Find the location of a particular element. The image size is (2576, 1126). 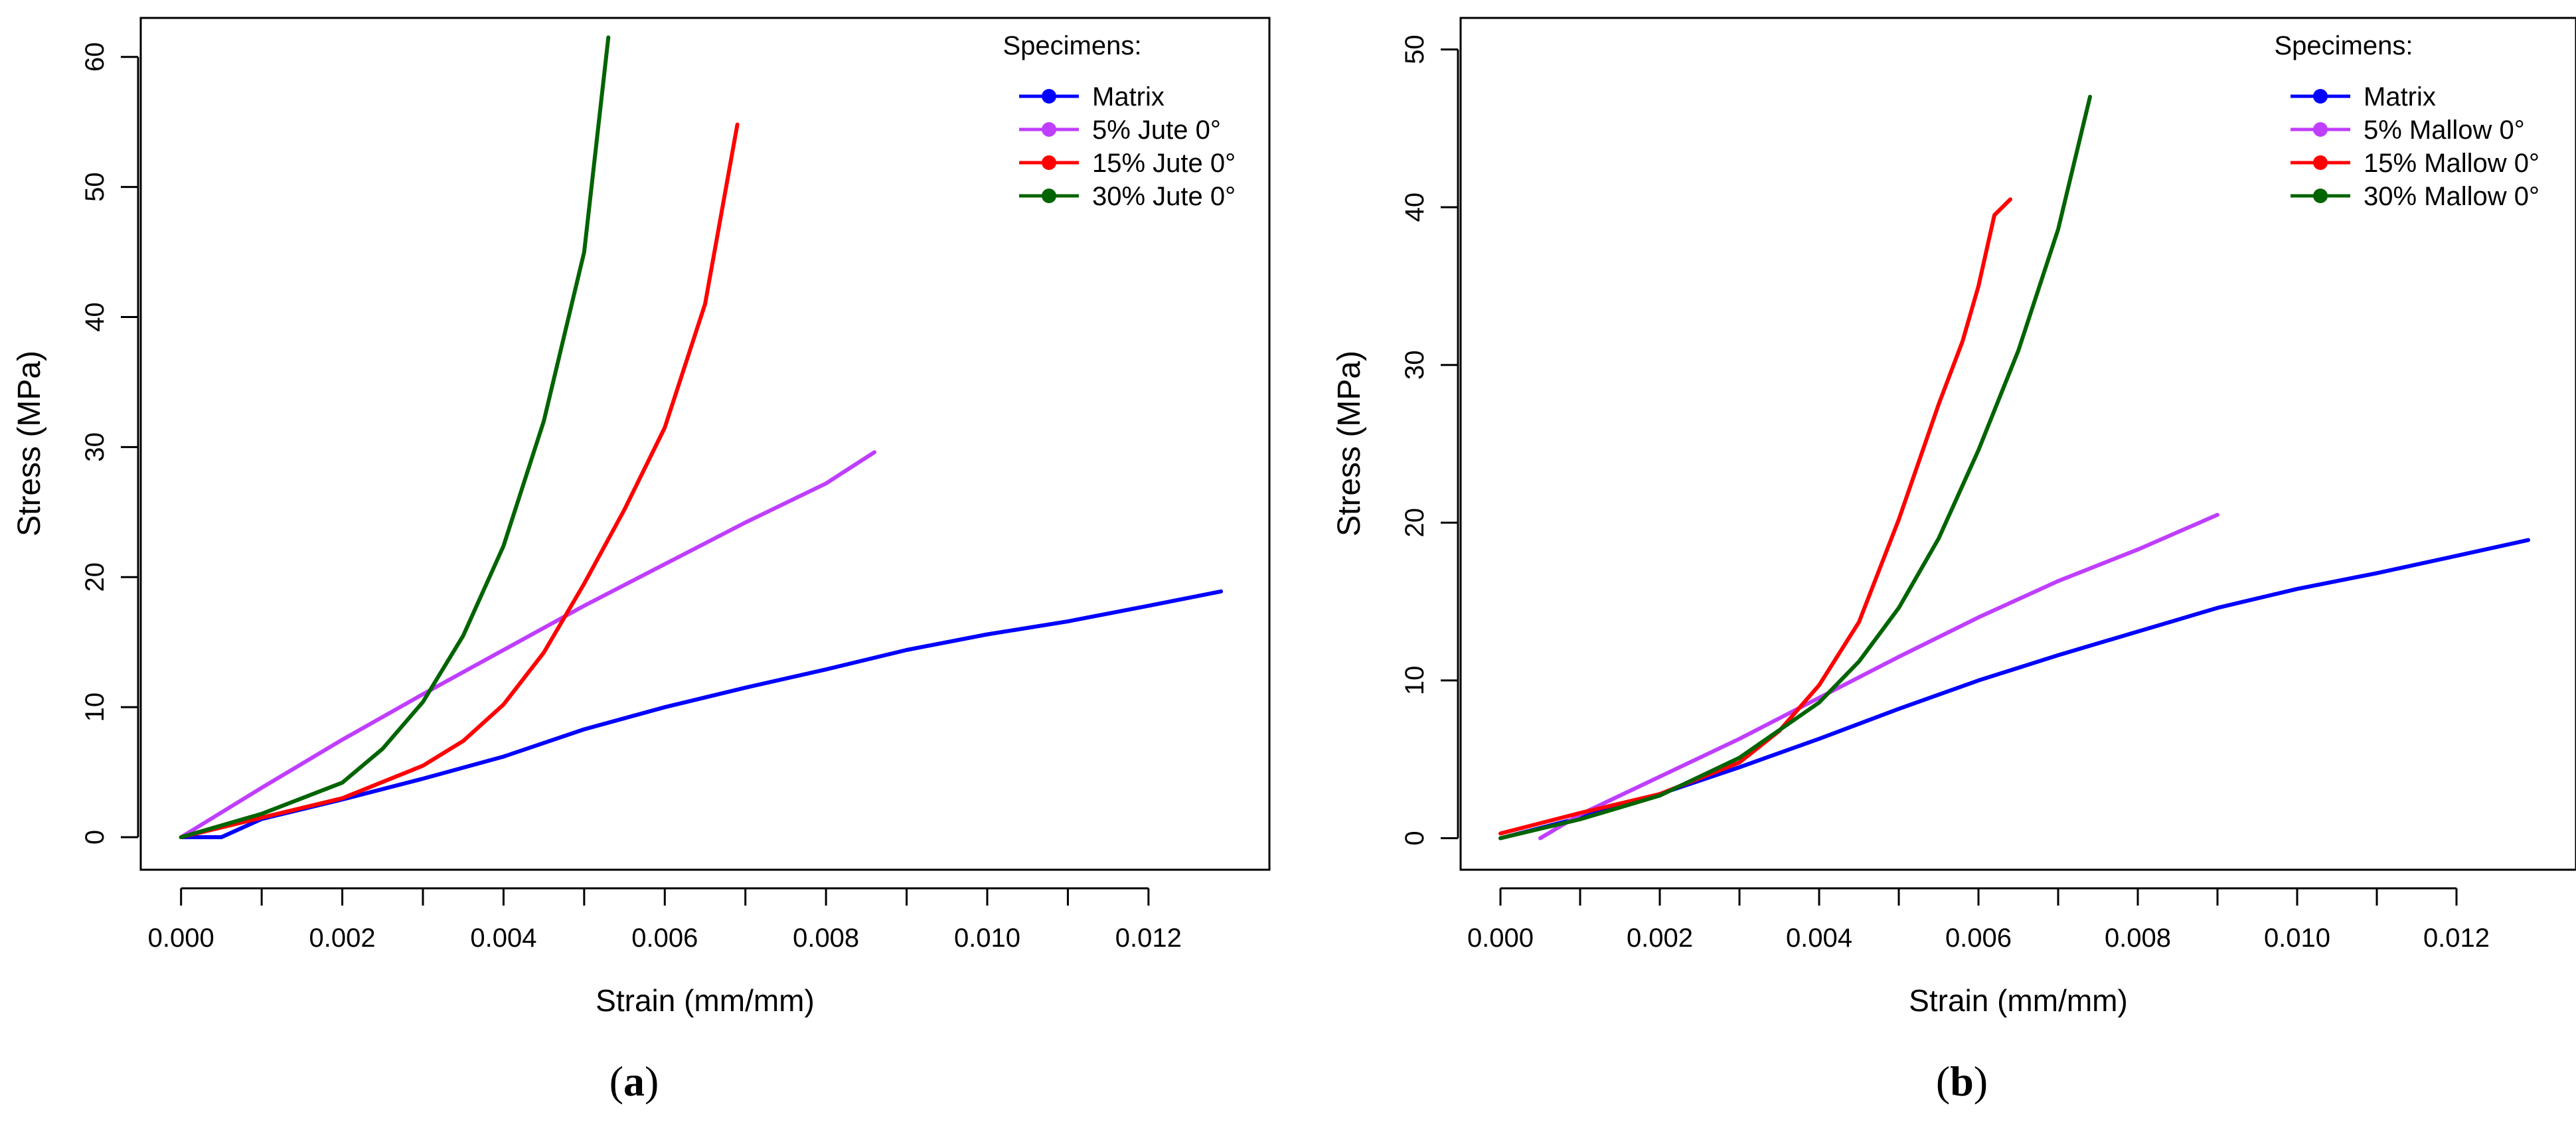

x-tick-label-b: 0.002 is located at coordinates (1660, 939).